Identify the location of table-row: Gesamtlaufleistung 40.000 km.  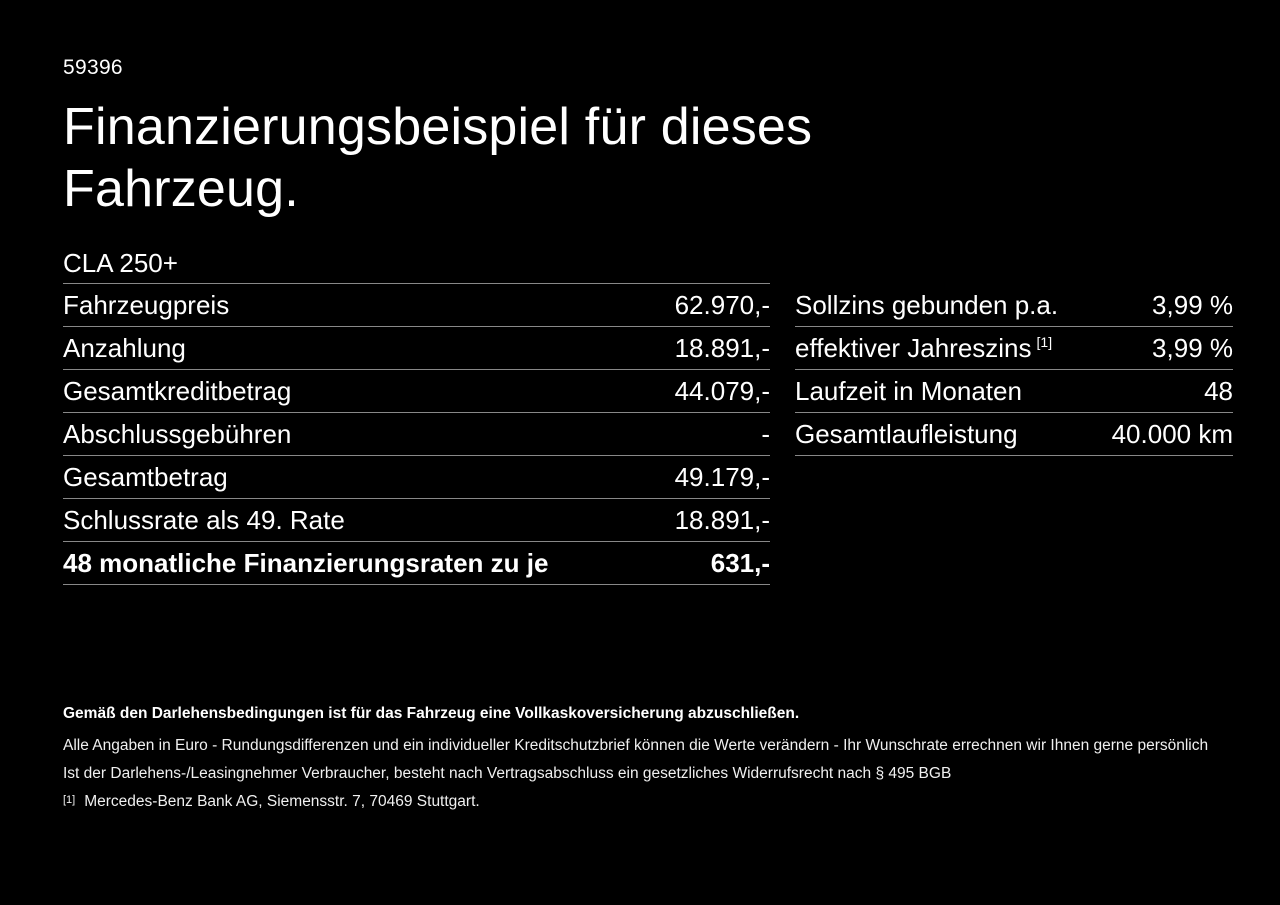
(1014, 434).